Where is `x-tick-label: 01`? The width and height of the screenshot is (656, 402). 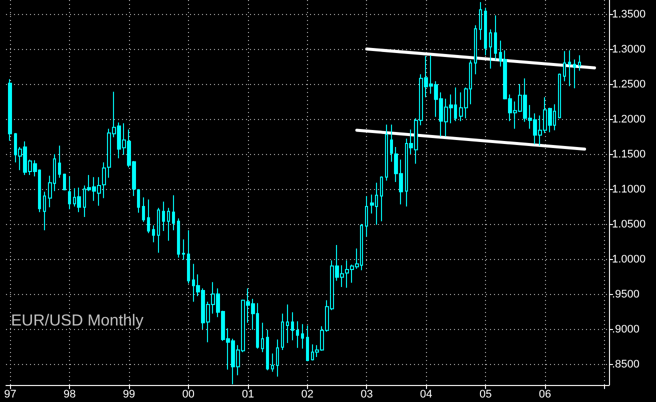 x-tick-label: 01 is located at coordinates (248, 394).